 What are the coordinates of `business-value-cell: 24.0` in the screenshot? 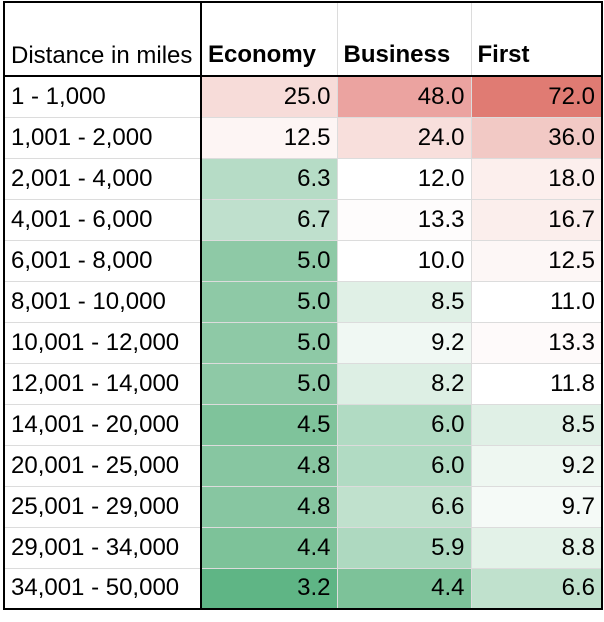 It's located at (404, 137).